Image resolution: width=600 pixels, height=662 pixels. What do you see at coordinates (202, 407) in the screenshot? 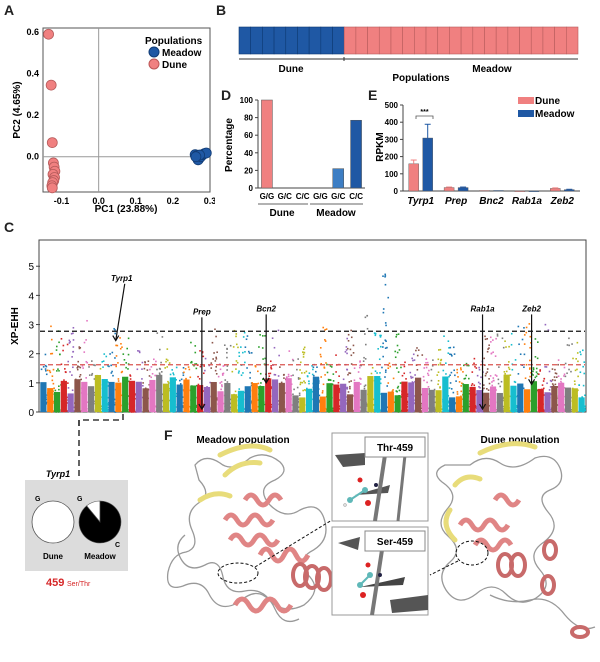
I see `arrow-head-icon` at bounding box center [202, 407].